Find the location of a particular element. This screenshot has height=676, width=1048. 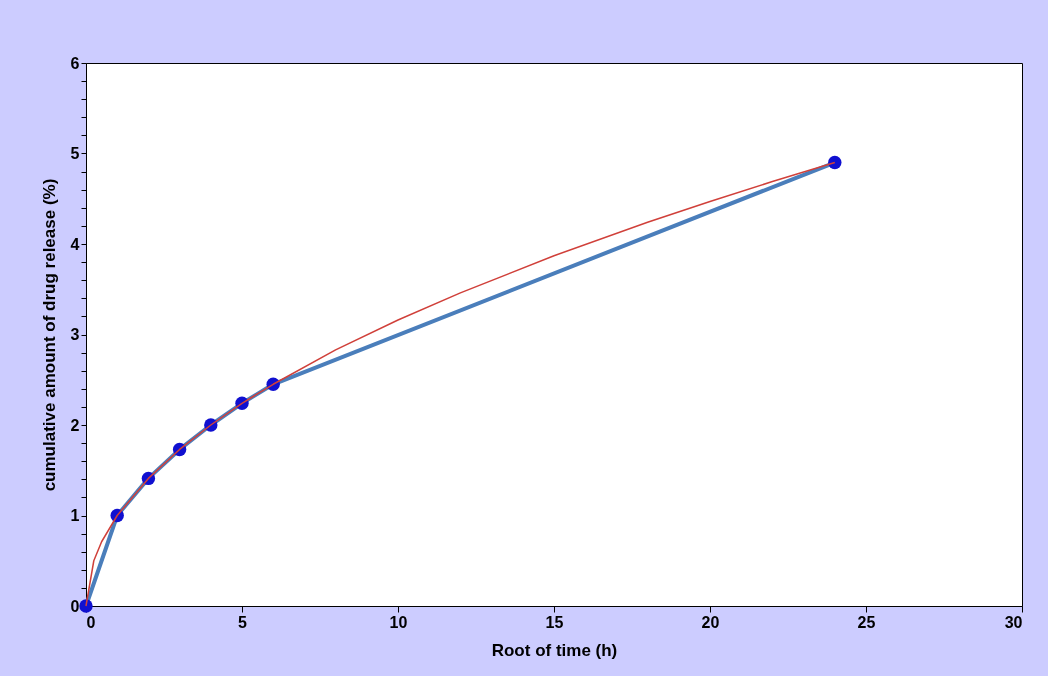

x-tick-label: 10 is located at coordinates (398, 622).